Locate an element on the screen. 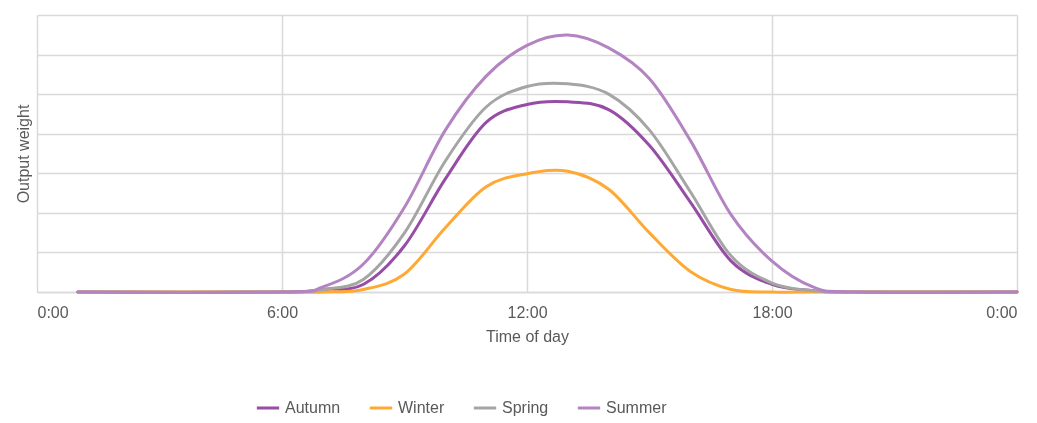 The width and height of the screenshot is (1037, 423). x-tick-label: 12:00 is located at coordinates (527, 312).